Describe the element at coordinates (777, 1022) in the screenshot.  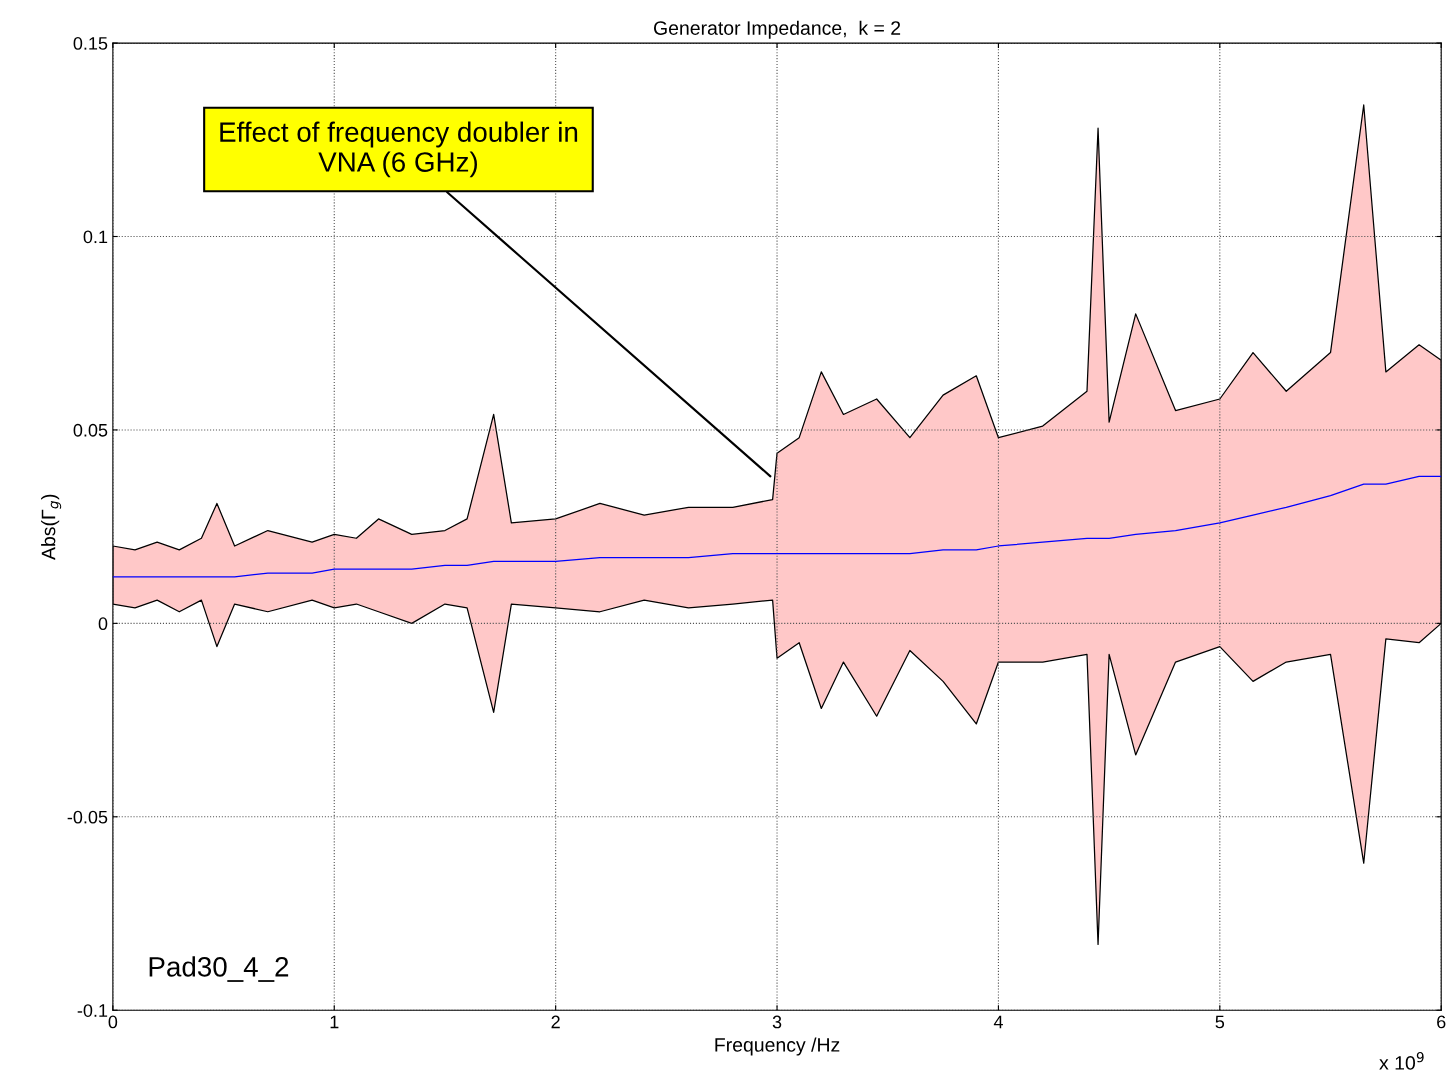
I see `x-tick-label: 3` at that location.